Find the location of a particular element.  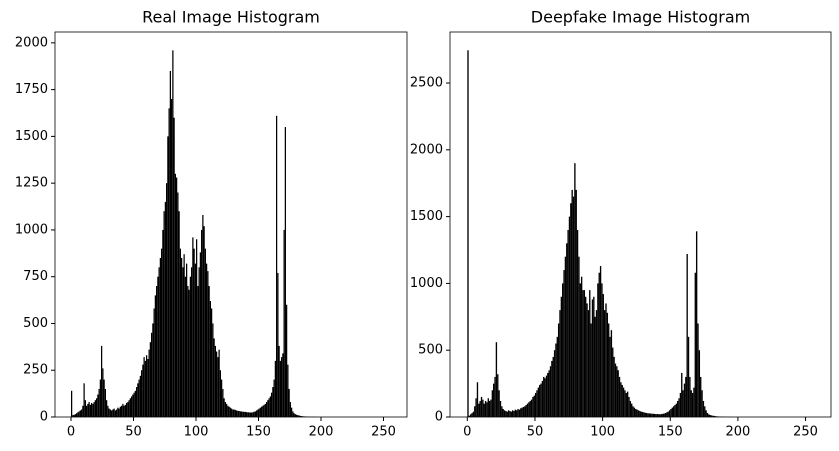

x-tick-label: 0 is located at coordinates (467, 432).